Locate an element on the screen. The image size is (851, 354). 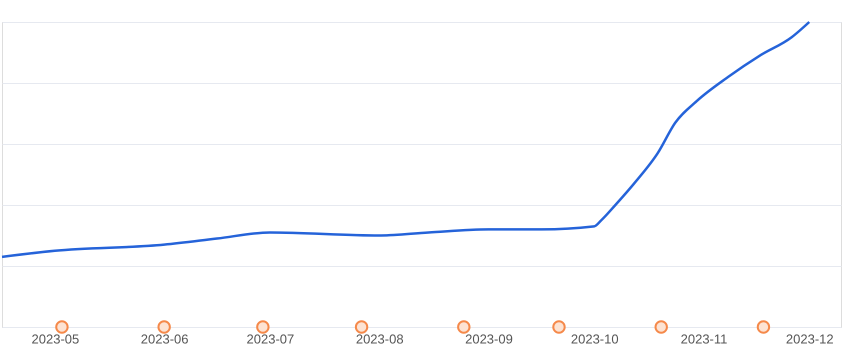
x-tick-label: 2023-08 is located at coordinates (380, 339).